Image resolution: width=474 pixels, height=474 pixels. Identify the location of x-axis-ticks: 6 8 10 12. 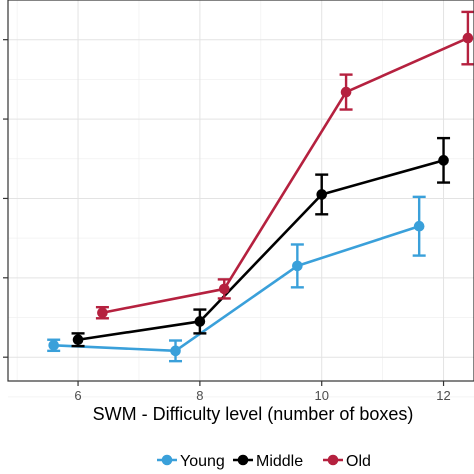
(262, 392).